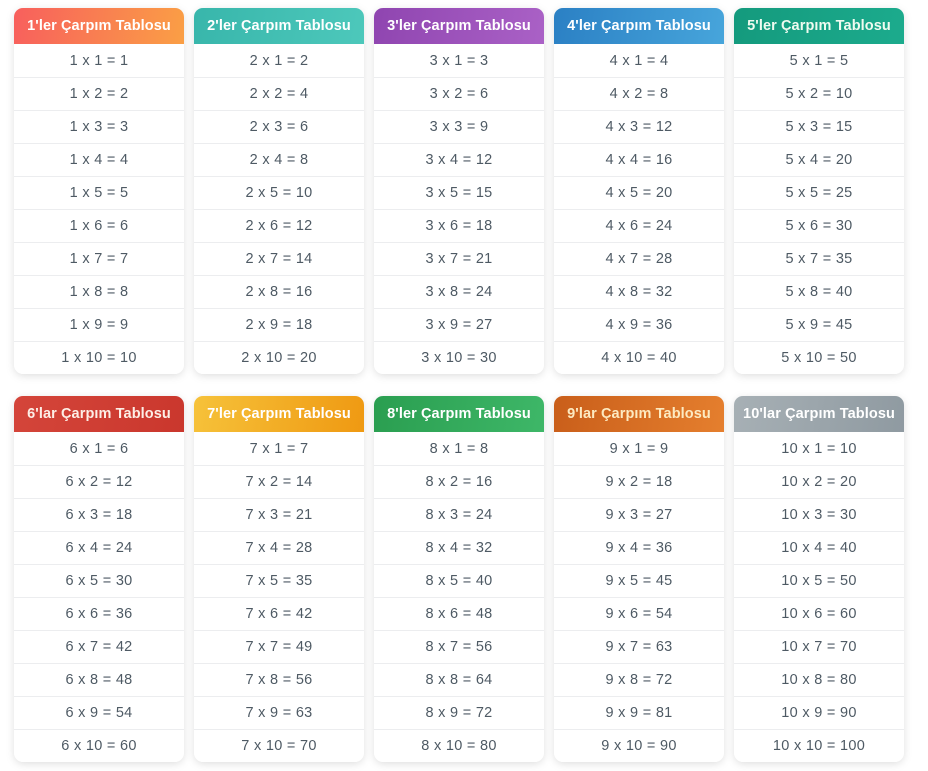 This screenshot has height=771, width=928. What do you see at coordinates (819, 448) in the screenshot?
I see `table-row: 10 x 1 = 10` at bounding box center [819, 448].